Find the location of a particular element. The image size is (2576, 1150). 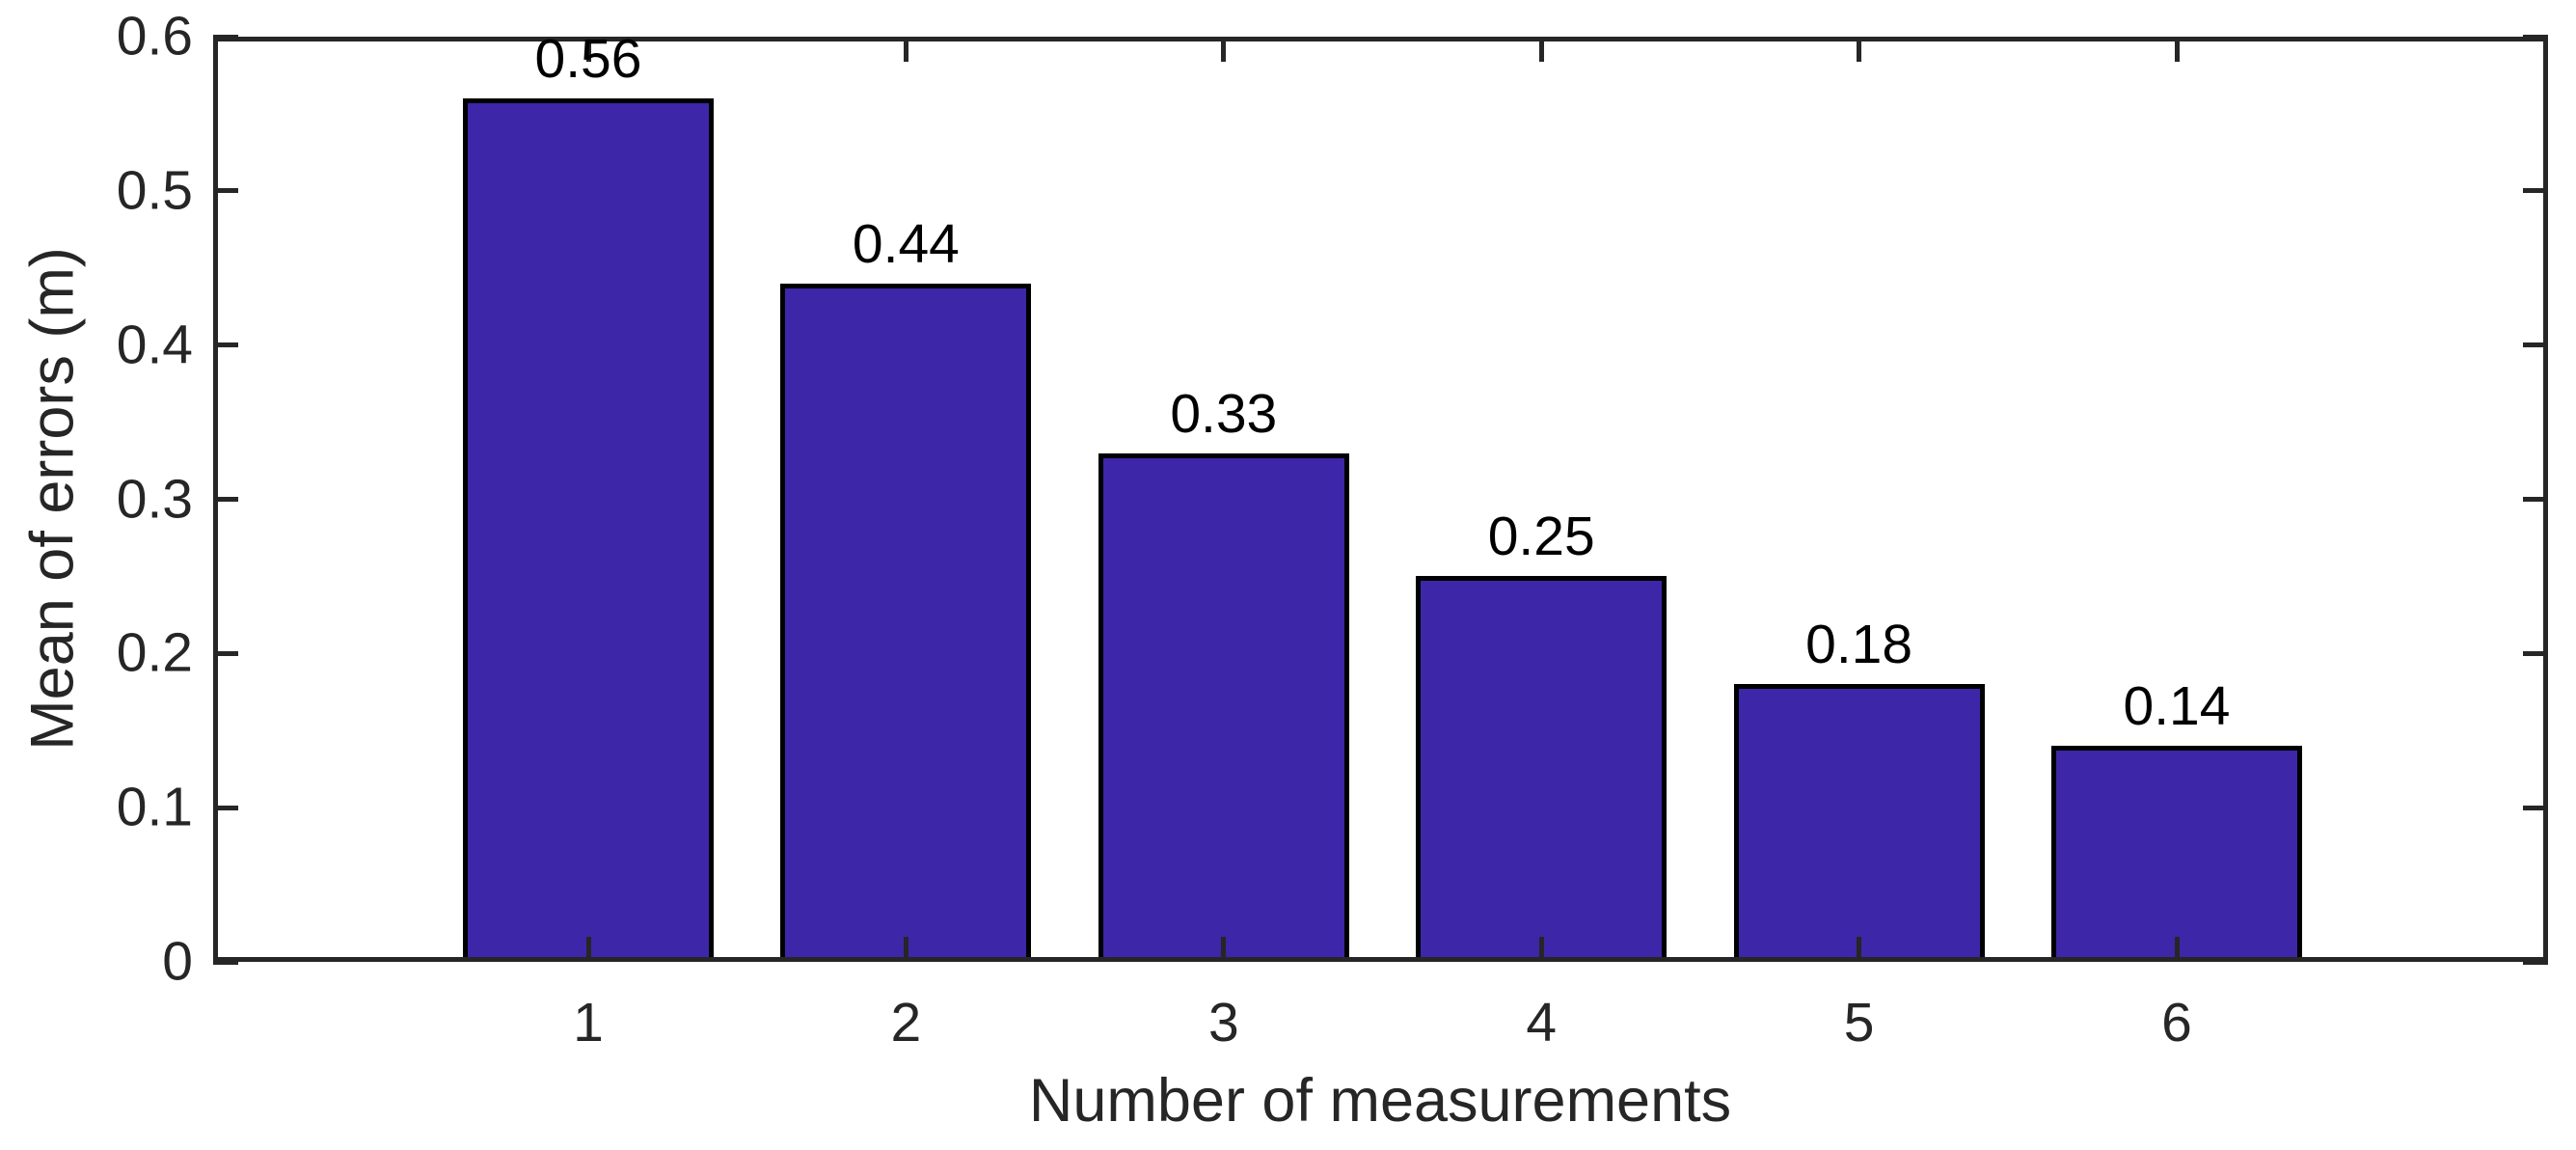

y-tick-label: 0.2 is located at coordinates (154, 653).